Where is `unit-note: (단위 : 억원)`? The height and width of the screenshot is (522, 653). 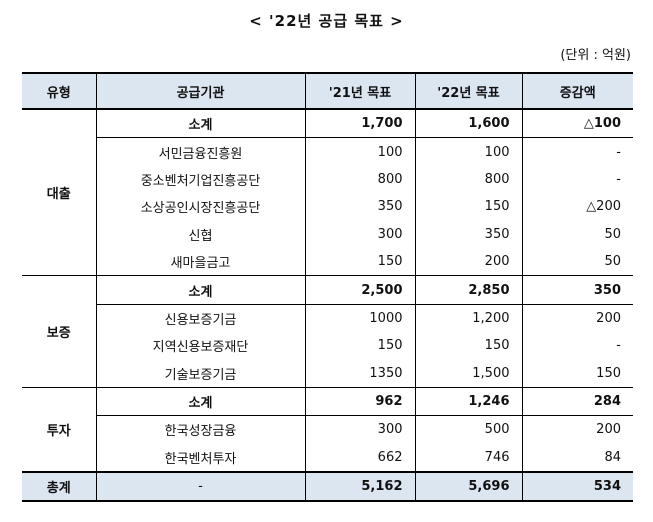
unit-note: (단위 : 억원) is located at coordinates (595, 55).